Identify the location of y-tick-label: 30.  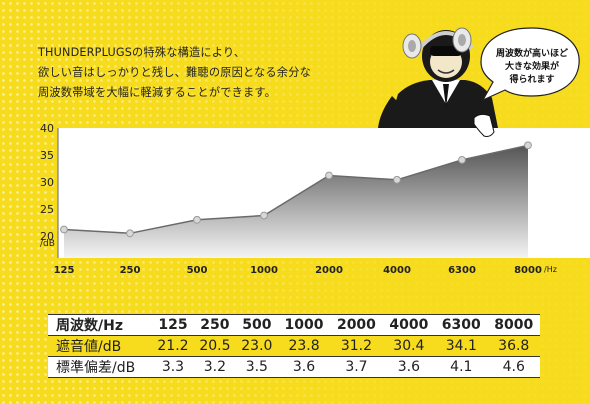
(47, 182).